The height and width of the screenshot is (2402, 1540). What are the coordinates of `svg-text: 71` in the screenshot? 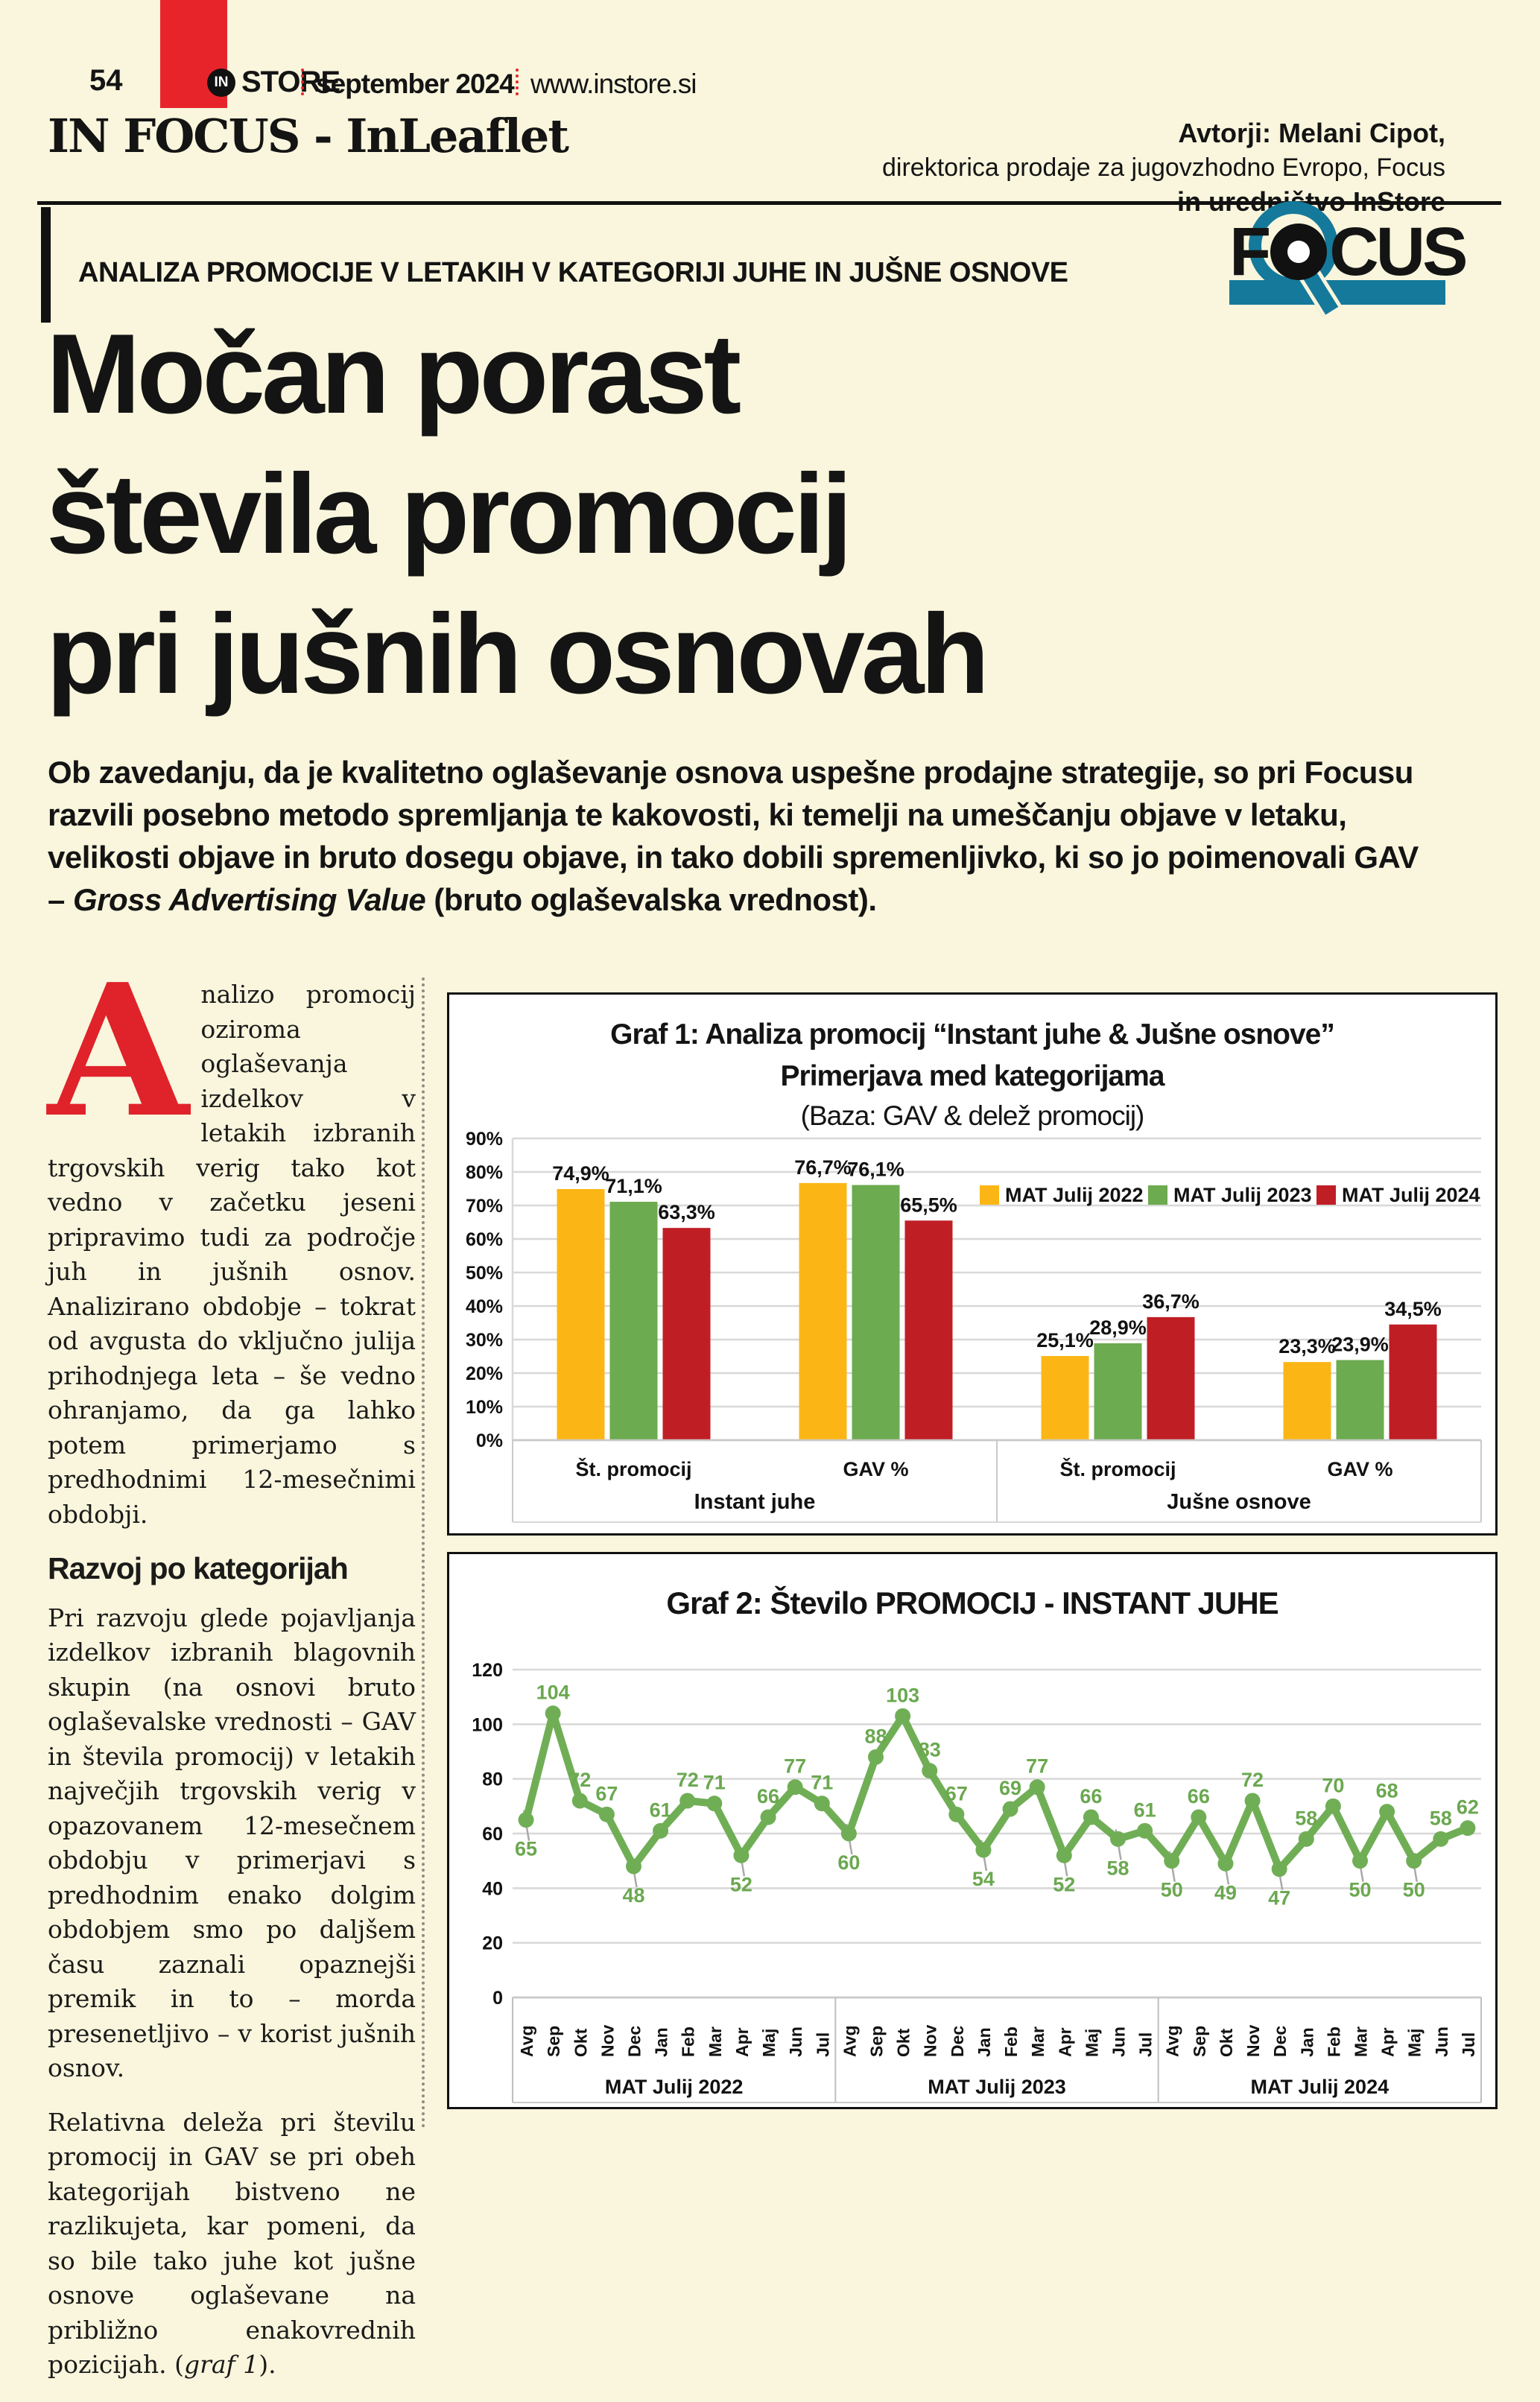 It's located at (822, 1783).